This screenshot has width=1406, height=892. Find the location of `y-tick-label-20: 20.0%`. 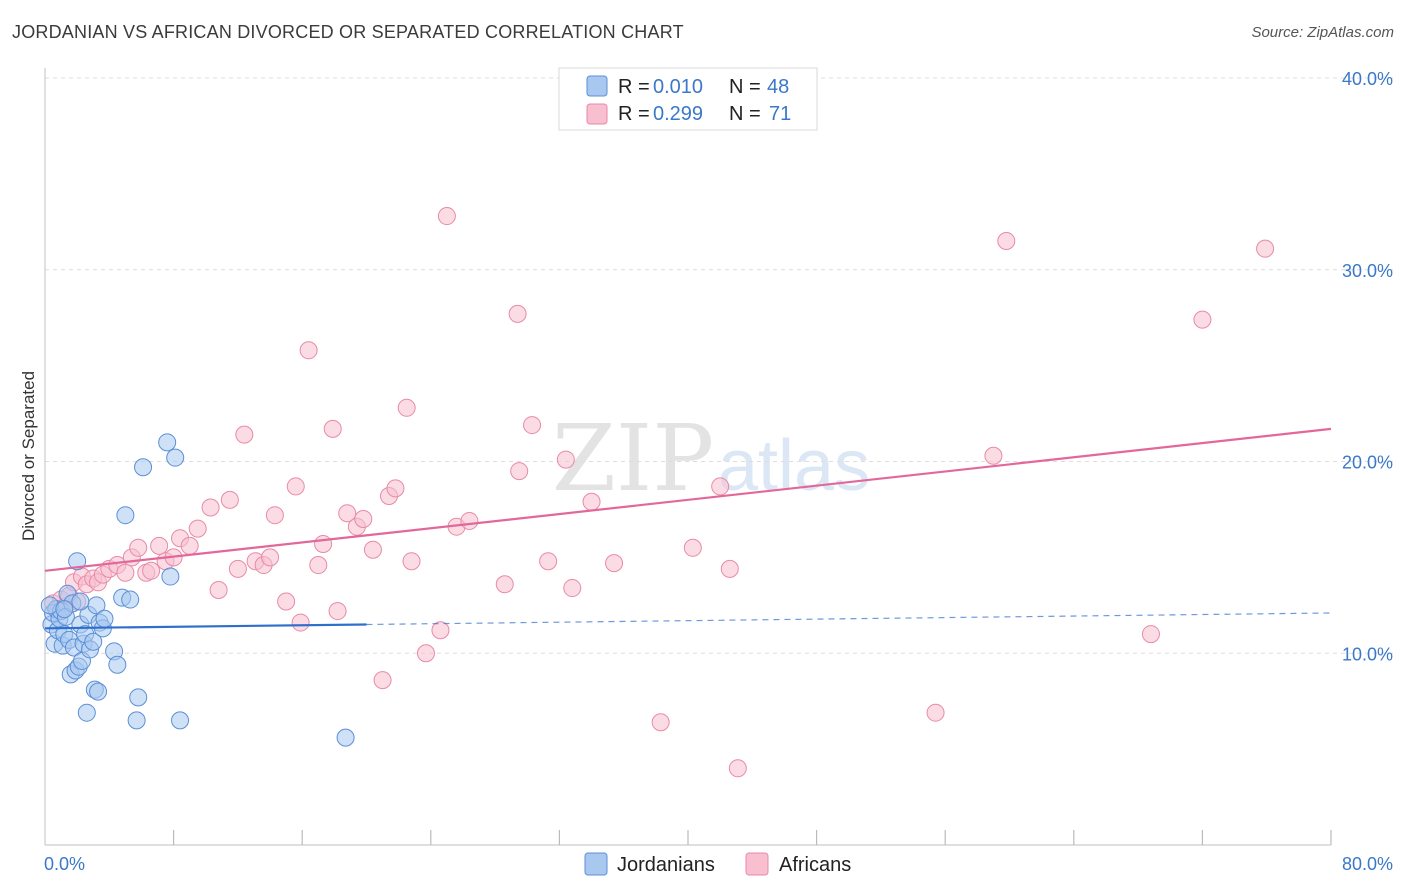

y-tick-label-20: 20.0% is located at coordinates (1367, 463).